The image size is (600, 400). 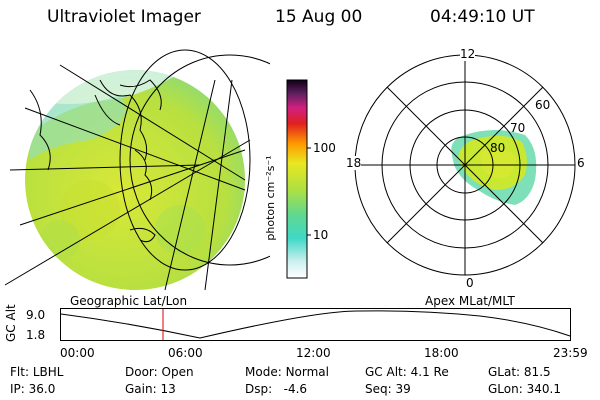 I want to click on coastline-lines, so click(x=95, y=161).